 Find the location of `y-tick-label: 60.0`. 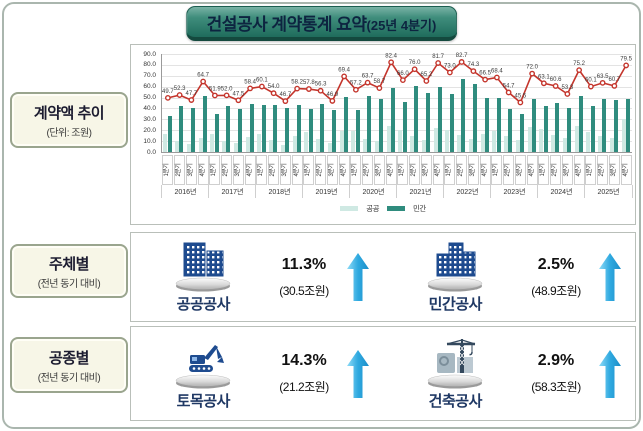

y-tick-label: 60.0 is located at coordinates (149, 87).